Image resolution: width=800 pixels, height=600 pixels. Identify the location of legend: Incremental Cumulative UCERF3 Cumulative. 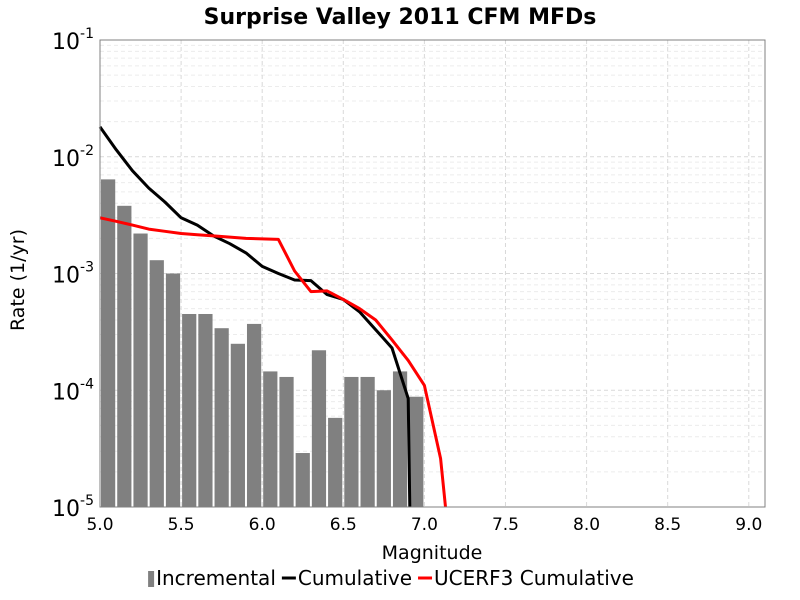
(391, 578).